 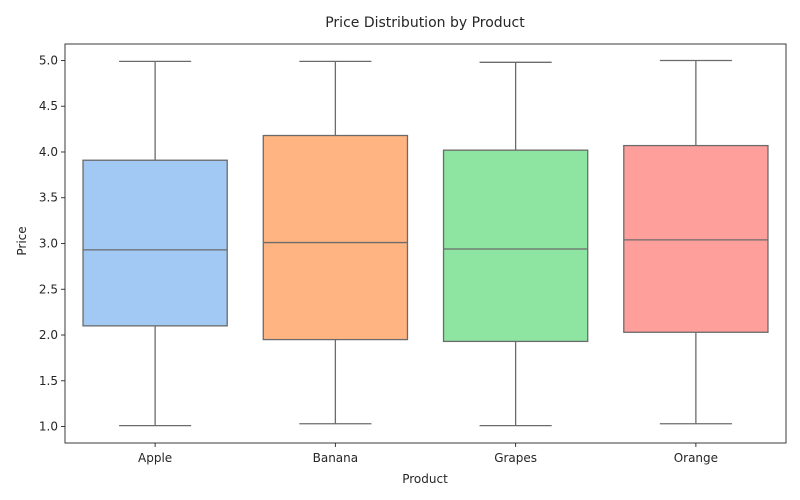 I want to click on banana-box, so click(x=335, y=237).